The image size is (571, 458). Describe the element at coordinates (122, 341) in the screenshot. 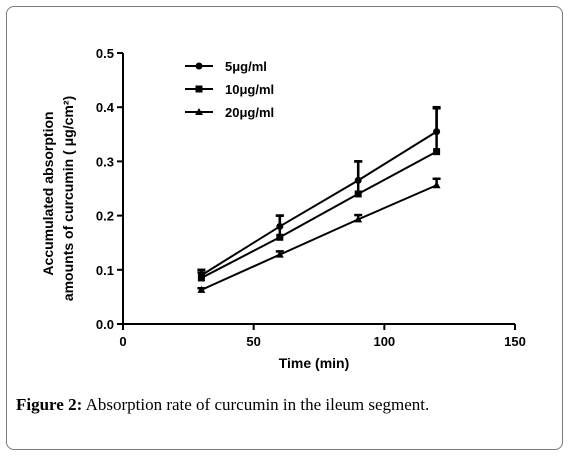

I see `x-tick-label: 0` at that location.